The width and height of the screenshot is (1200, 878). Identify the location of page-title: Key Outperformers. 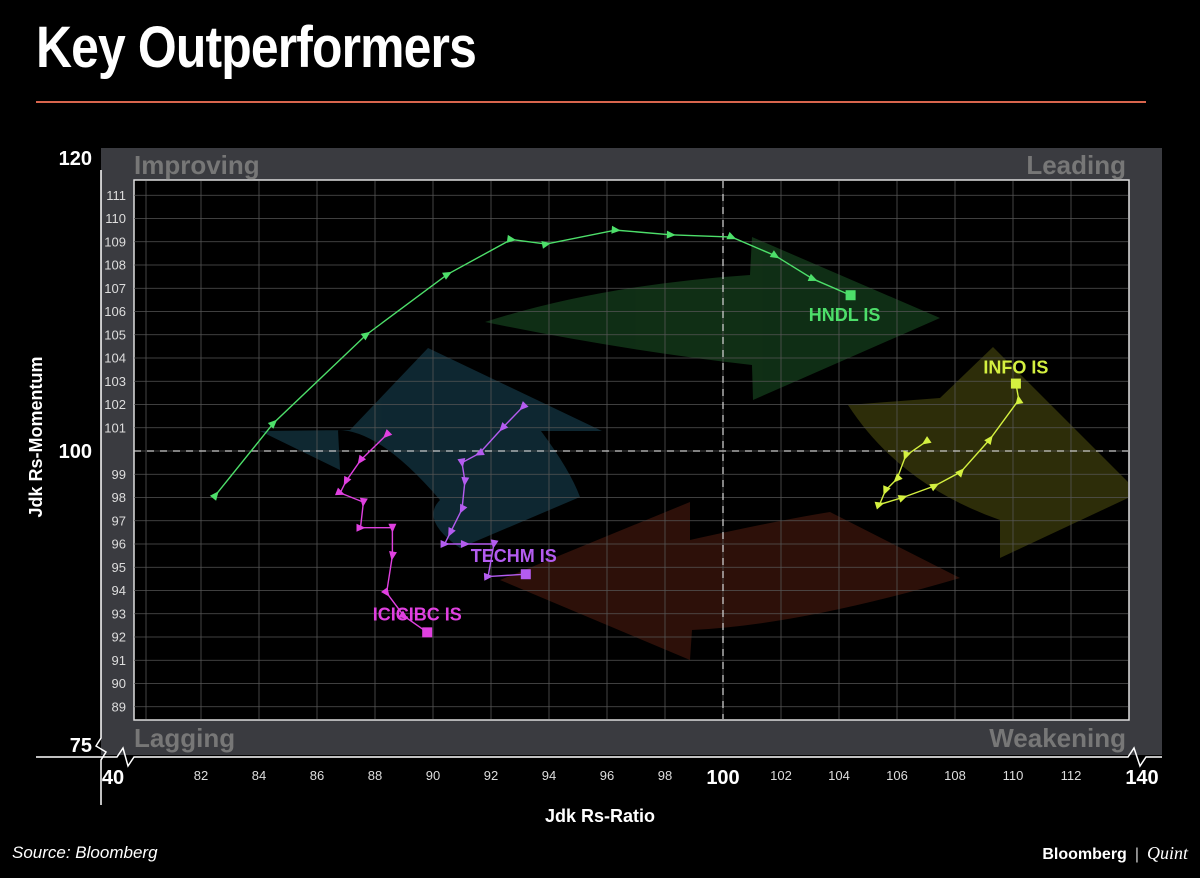
(256, 47).